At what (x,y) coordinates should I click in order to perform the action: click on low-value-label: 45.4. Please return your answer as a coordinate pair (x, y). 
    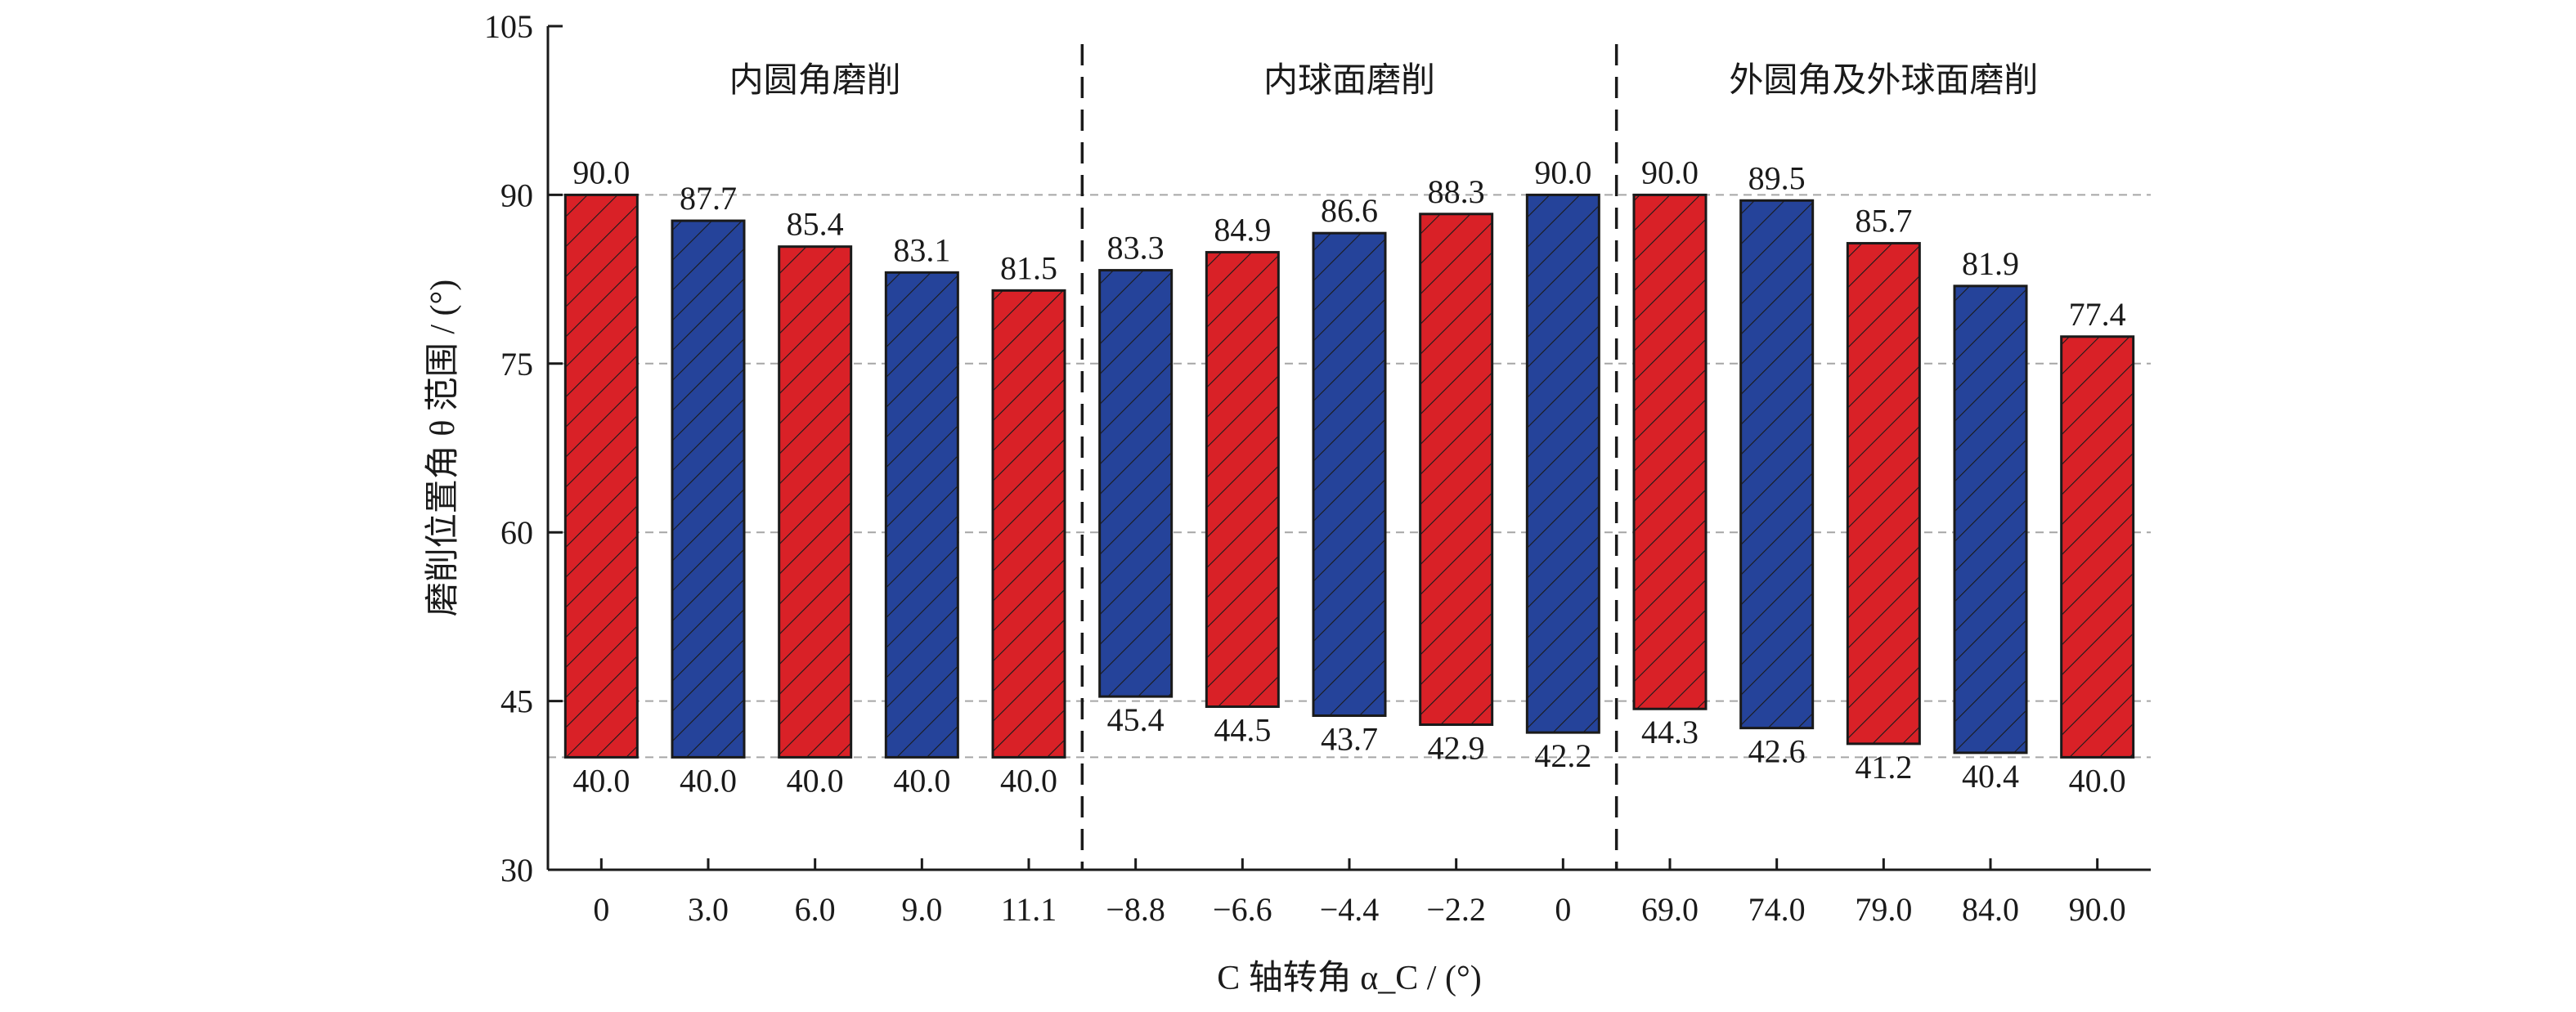
    Looking at the image, I should click on (1136, 719).